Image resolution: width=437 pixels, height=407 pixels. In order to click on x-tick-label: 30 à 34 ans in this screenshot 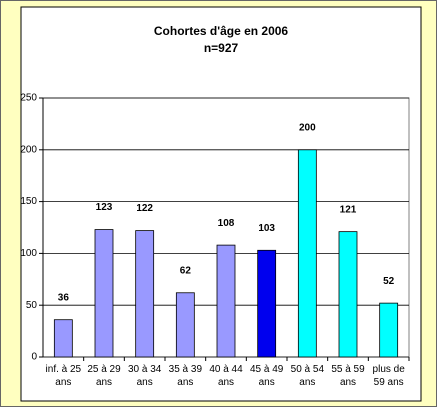, I will do `click(144, 376)`.